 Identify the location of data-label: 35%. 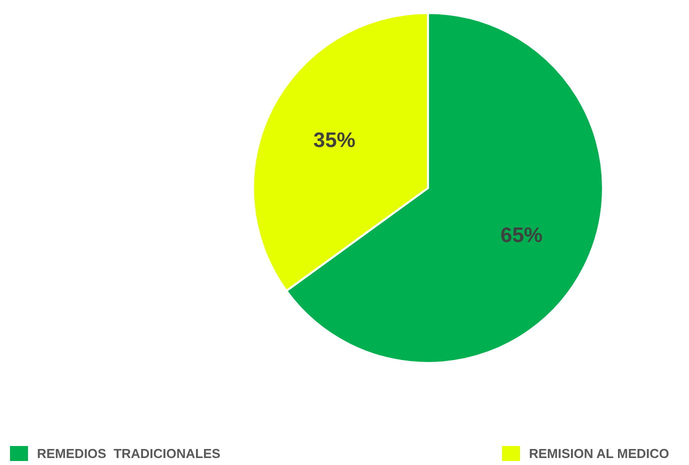
(334, 140).